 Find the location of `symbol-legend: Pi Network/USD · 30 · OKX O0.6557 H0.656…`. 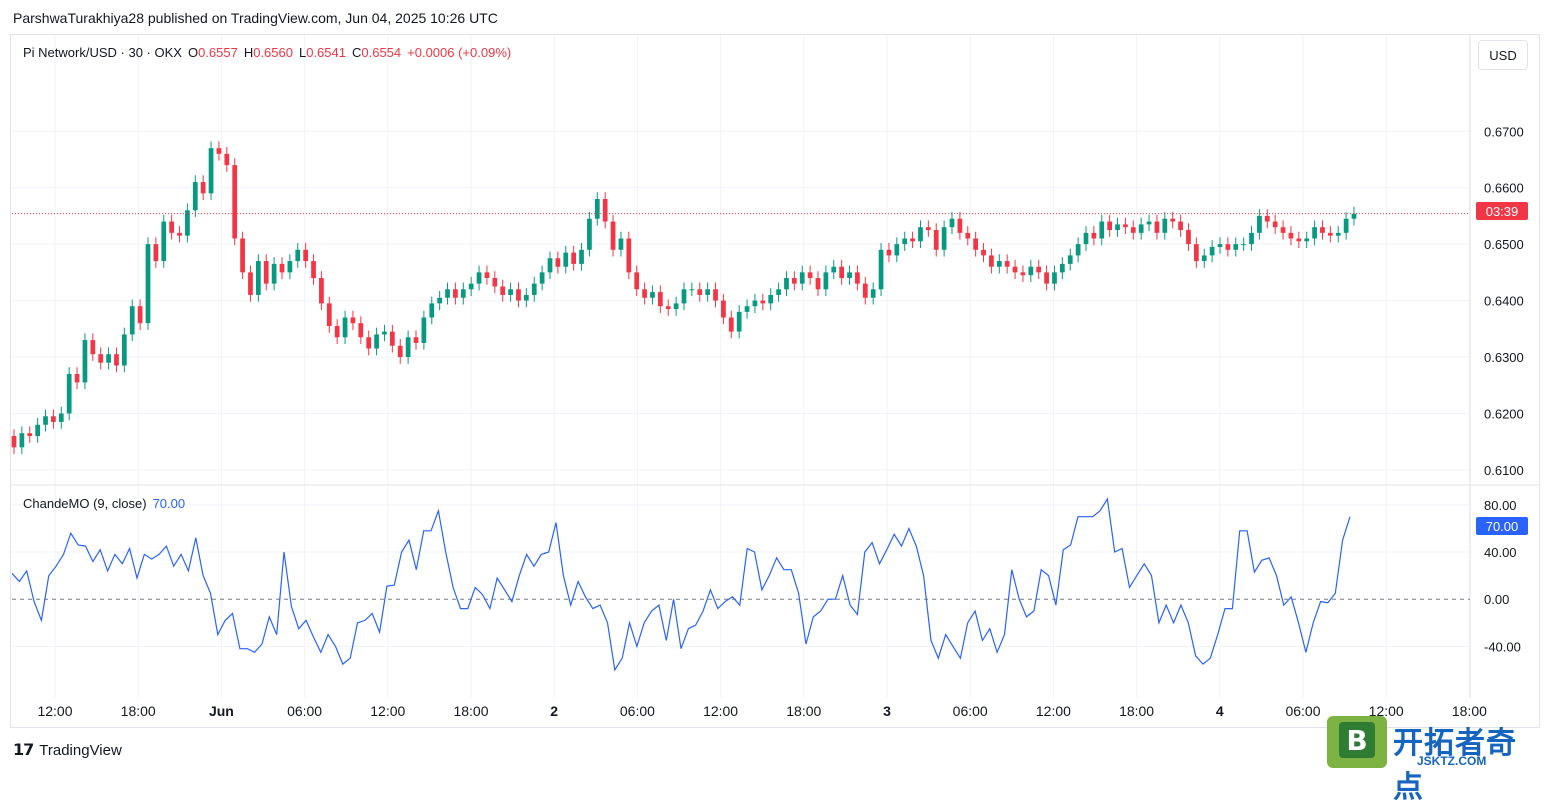

symbol-legend: Pi Network/USD · 30 · OKX O0.6557 H0.656… is located at coordinates (267, 52).